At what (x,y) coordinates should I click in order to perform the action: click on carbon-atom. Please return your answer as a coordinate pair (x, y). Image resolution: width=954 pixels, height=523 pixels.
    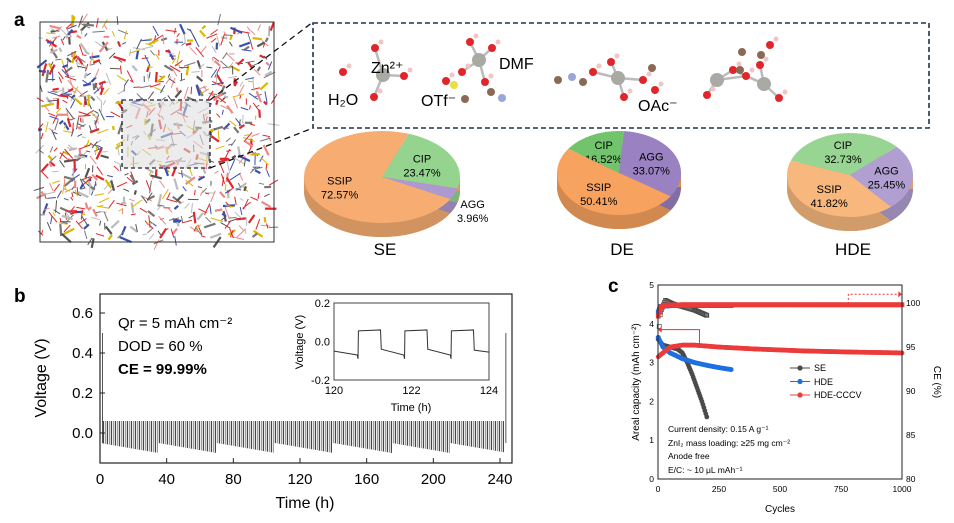
    Looking at the image, I should click on (491, 92).